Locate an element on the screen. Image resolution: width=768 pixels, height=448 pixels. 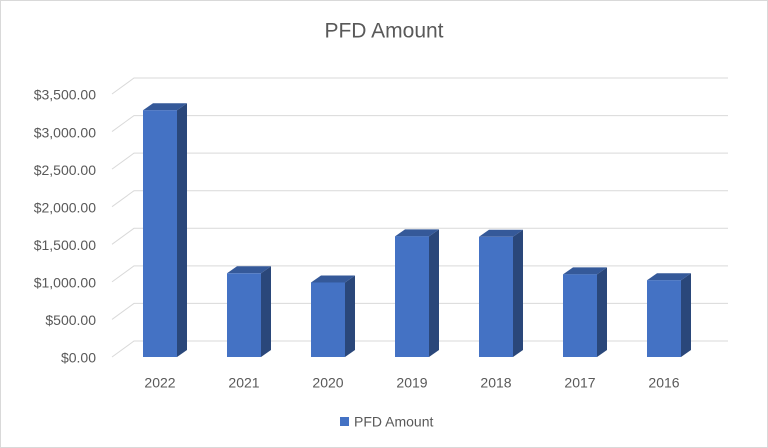
legend-label: PFD Amount is located at coordinates (393, 422).